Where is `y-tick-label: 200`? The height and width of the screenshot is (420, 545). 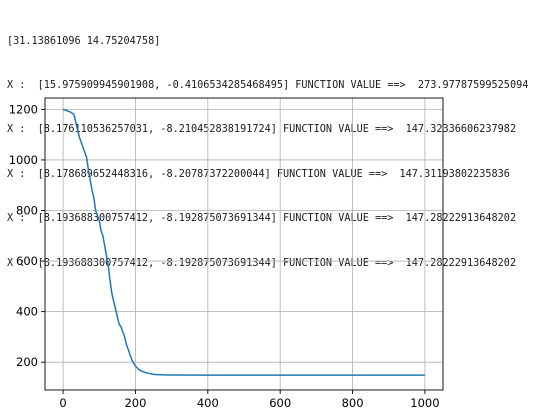
y-tick-label: 200 is located at coordinates (27, 362).